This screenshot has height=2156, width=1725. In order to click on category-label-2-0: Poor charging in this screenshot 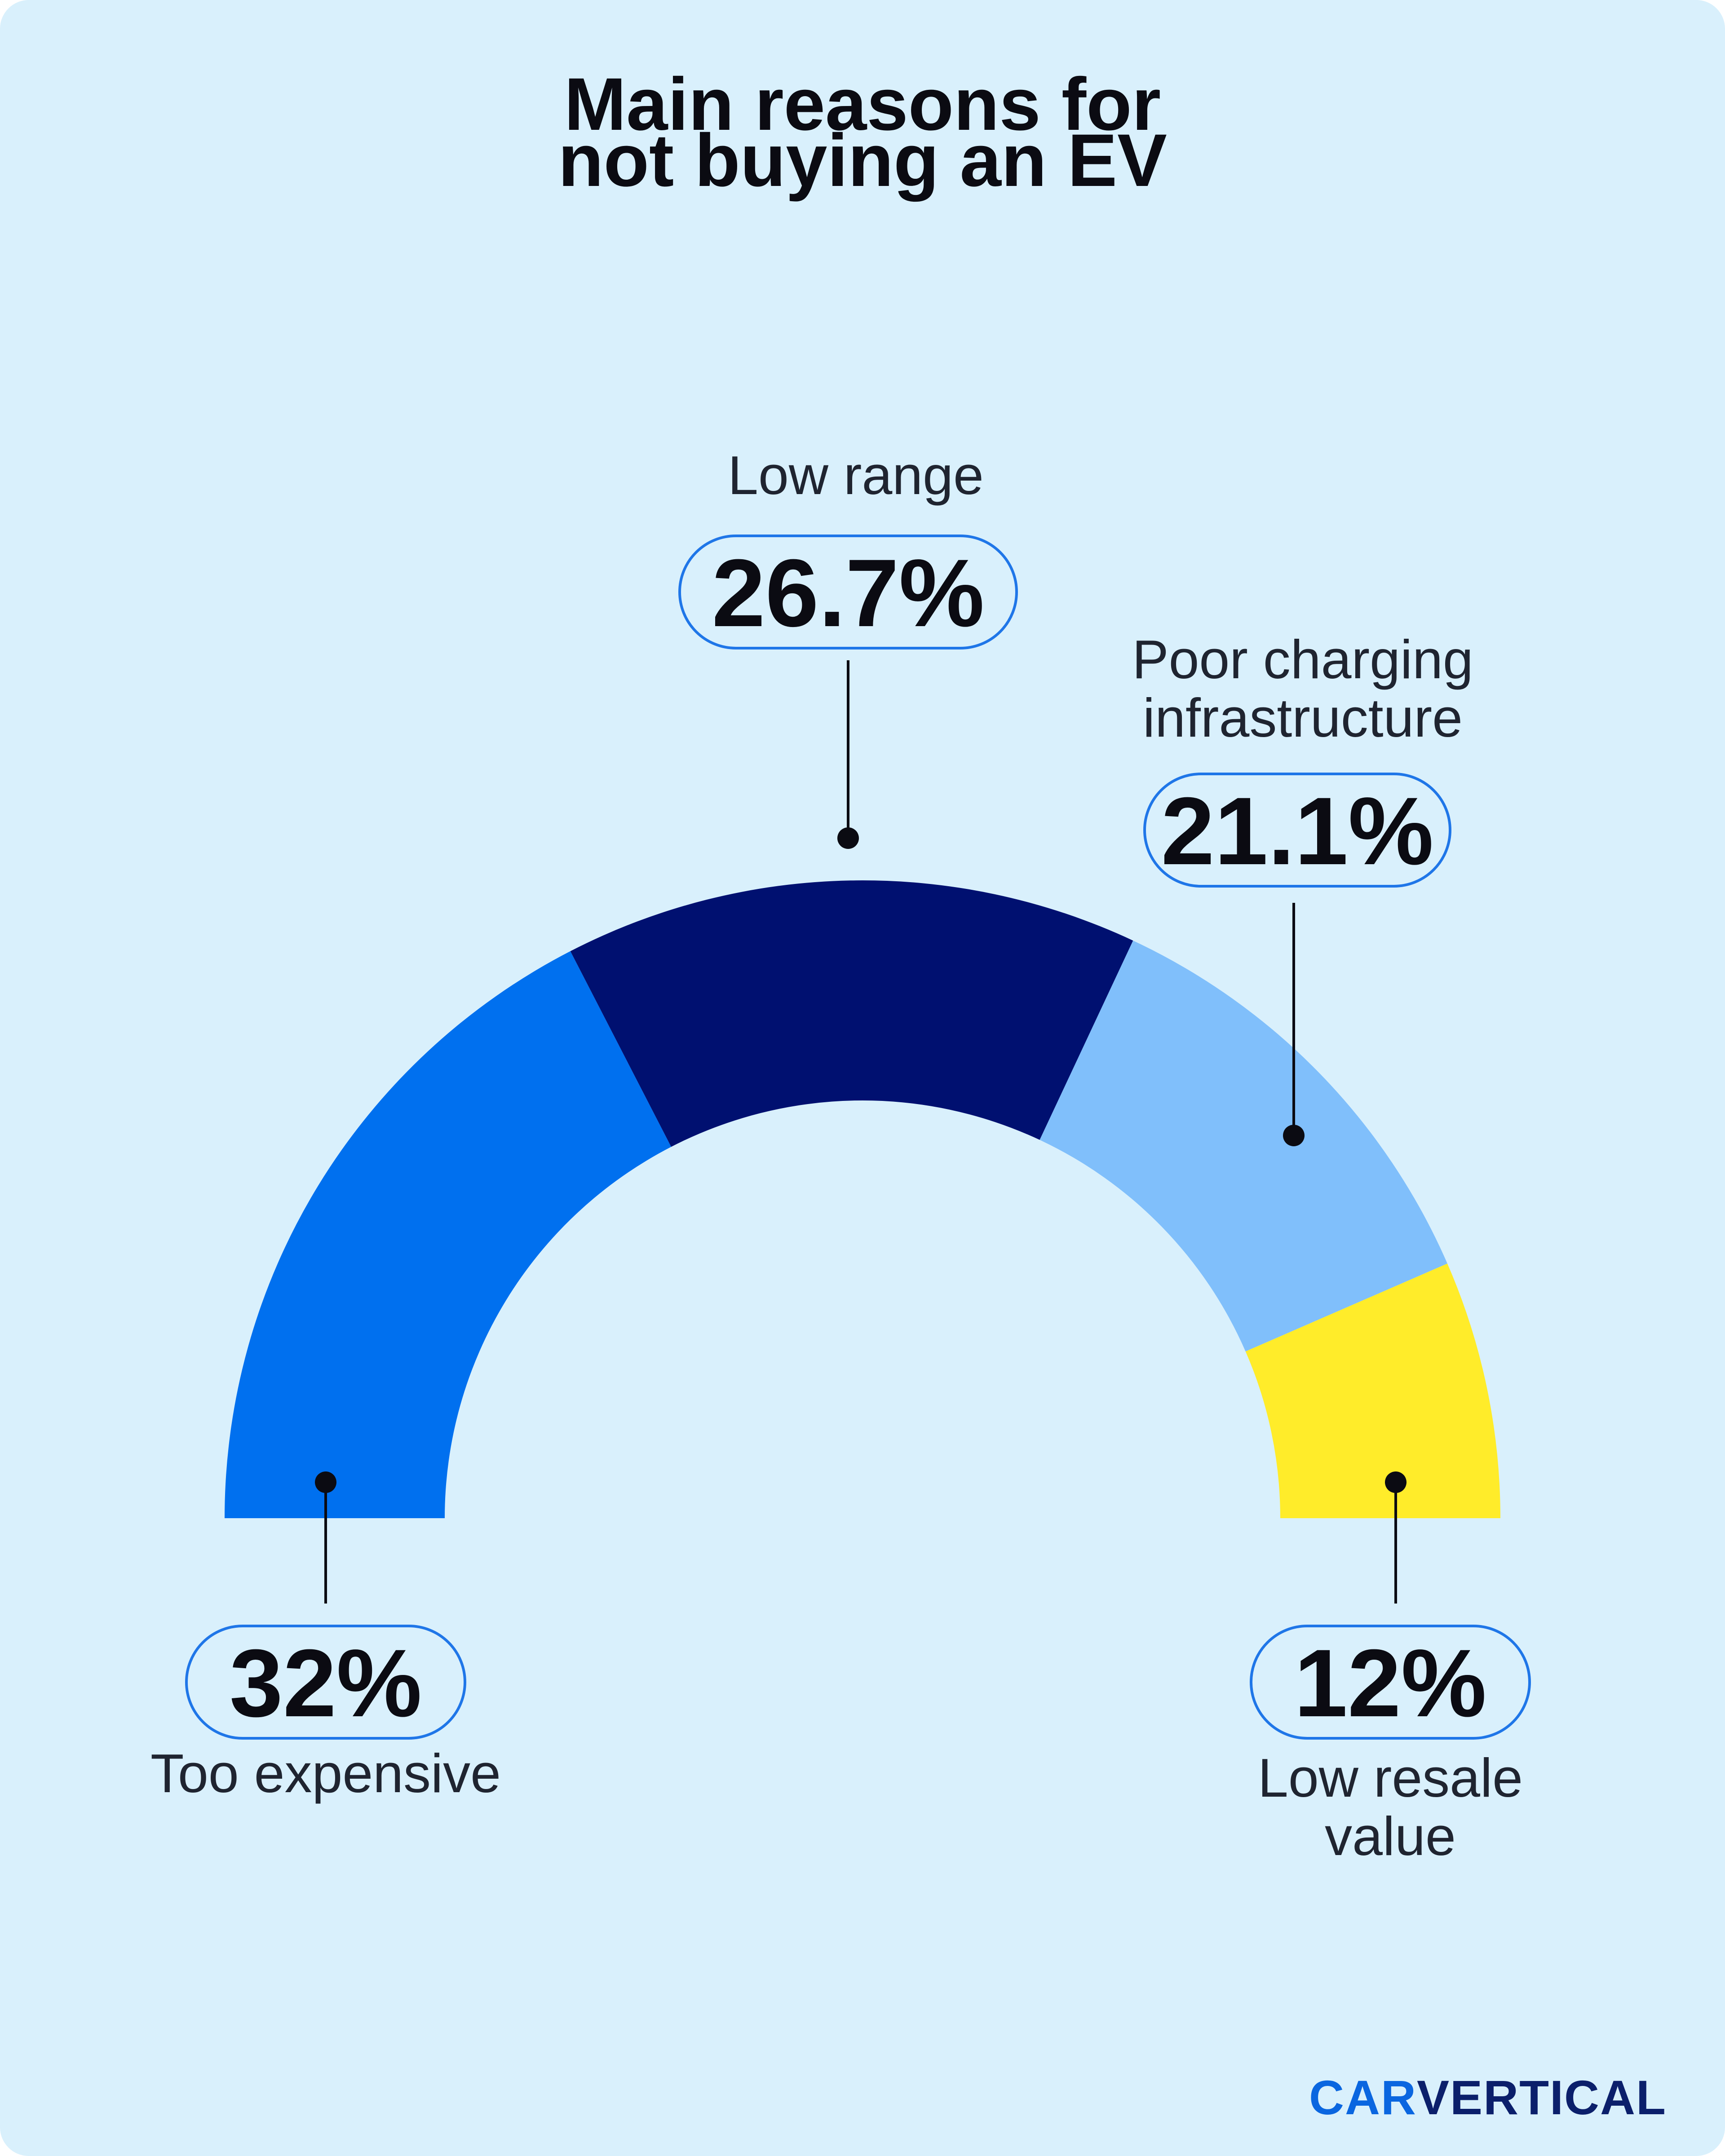, I will do `click(1303, 659)`.